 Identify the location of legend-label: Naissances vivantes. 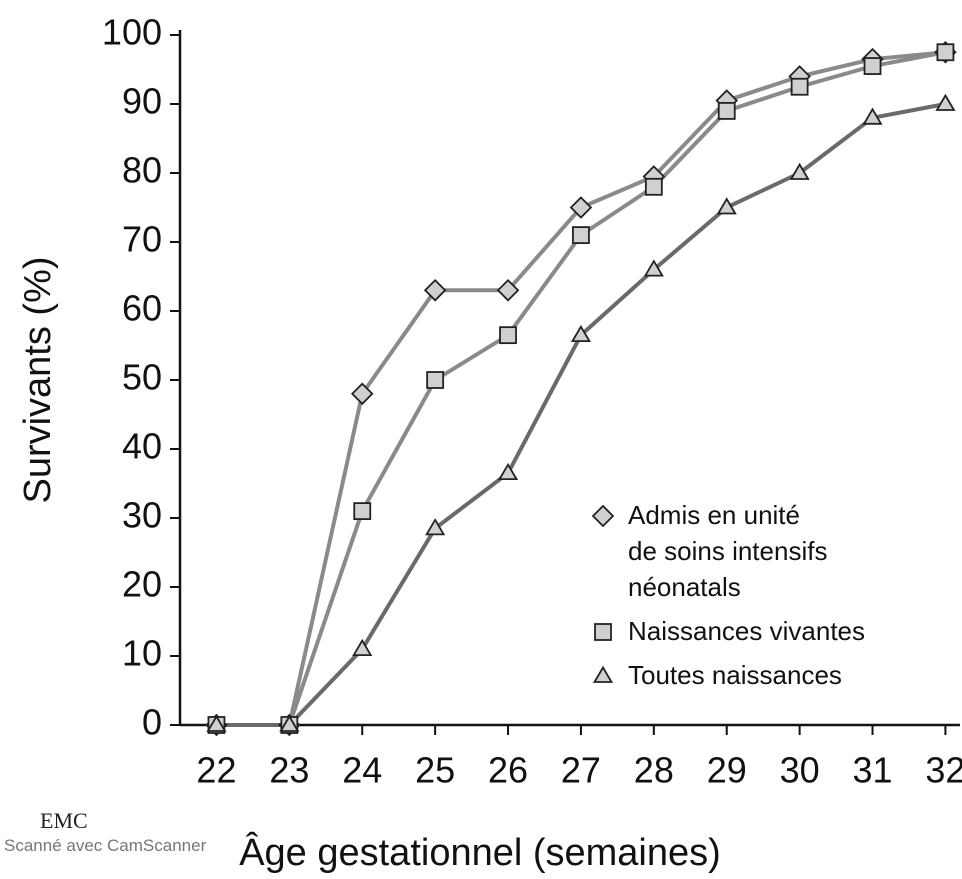
(746, 631).